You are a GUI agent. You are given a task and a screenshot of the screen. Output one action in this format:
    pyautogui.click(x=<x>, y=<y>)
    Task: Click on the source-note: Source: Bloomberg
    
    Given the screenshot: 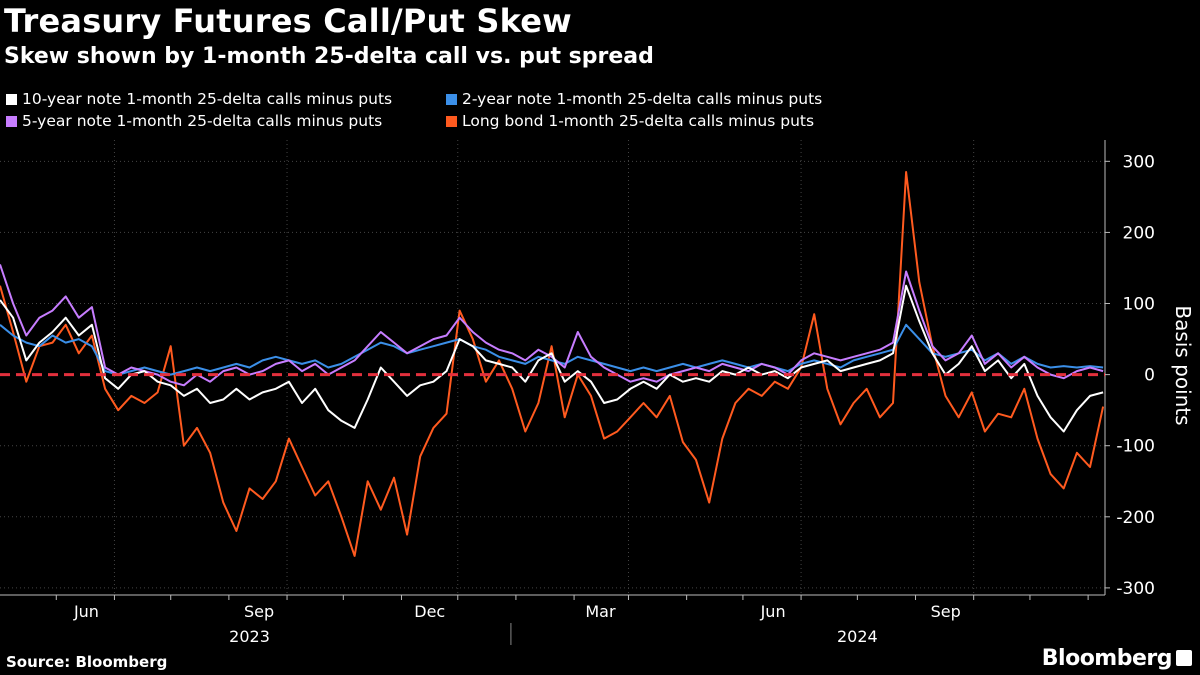 What is the action you would take?
    pyautogui.click(x=87, y=662)
    